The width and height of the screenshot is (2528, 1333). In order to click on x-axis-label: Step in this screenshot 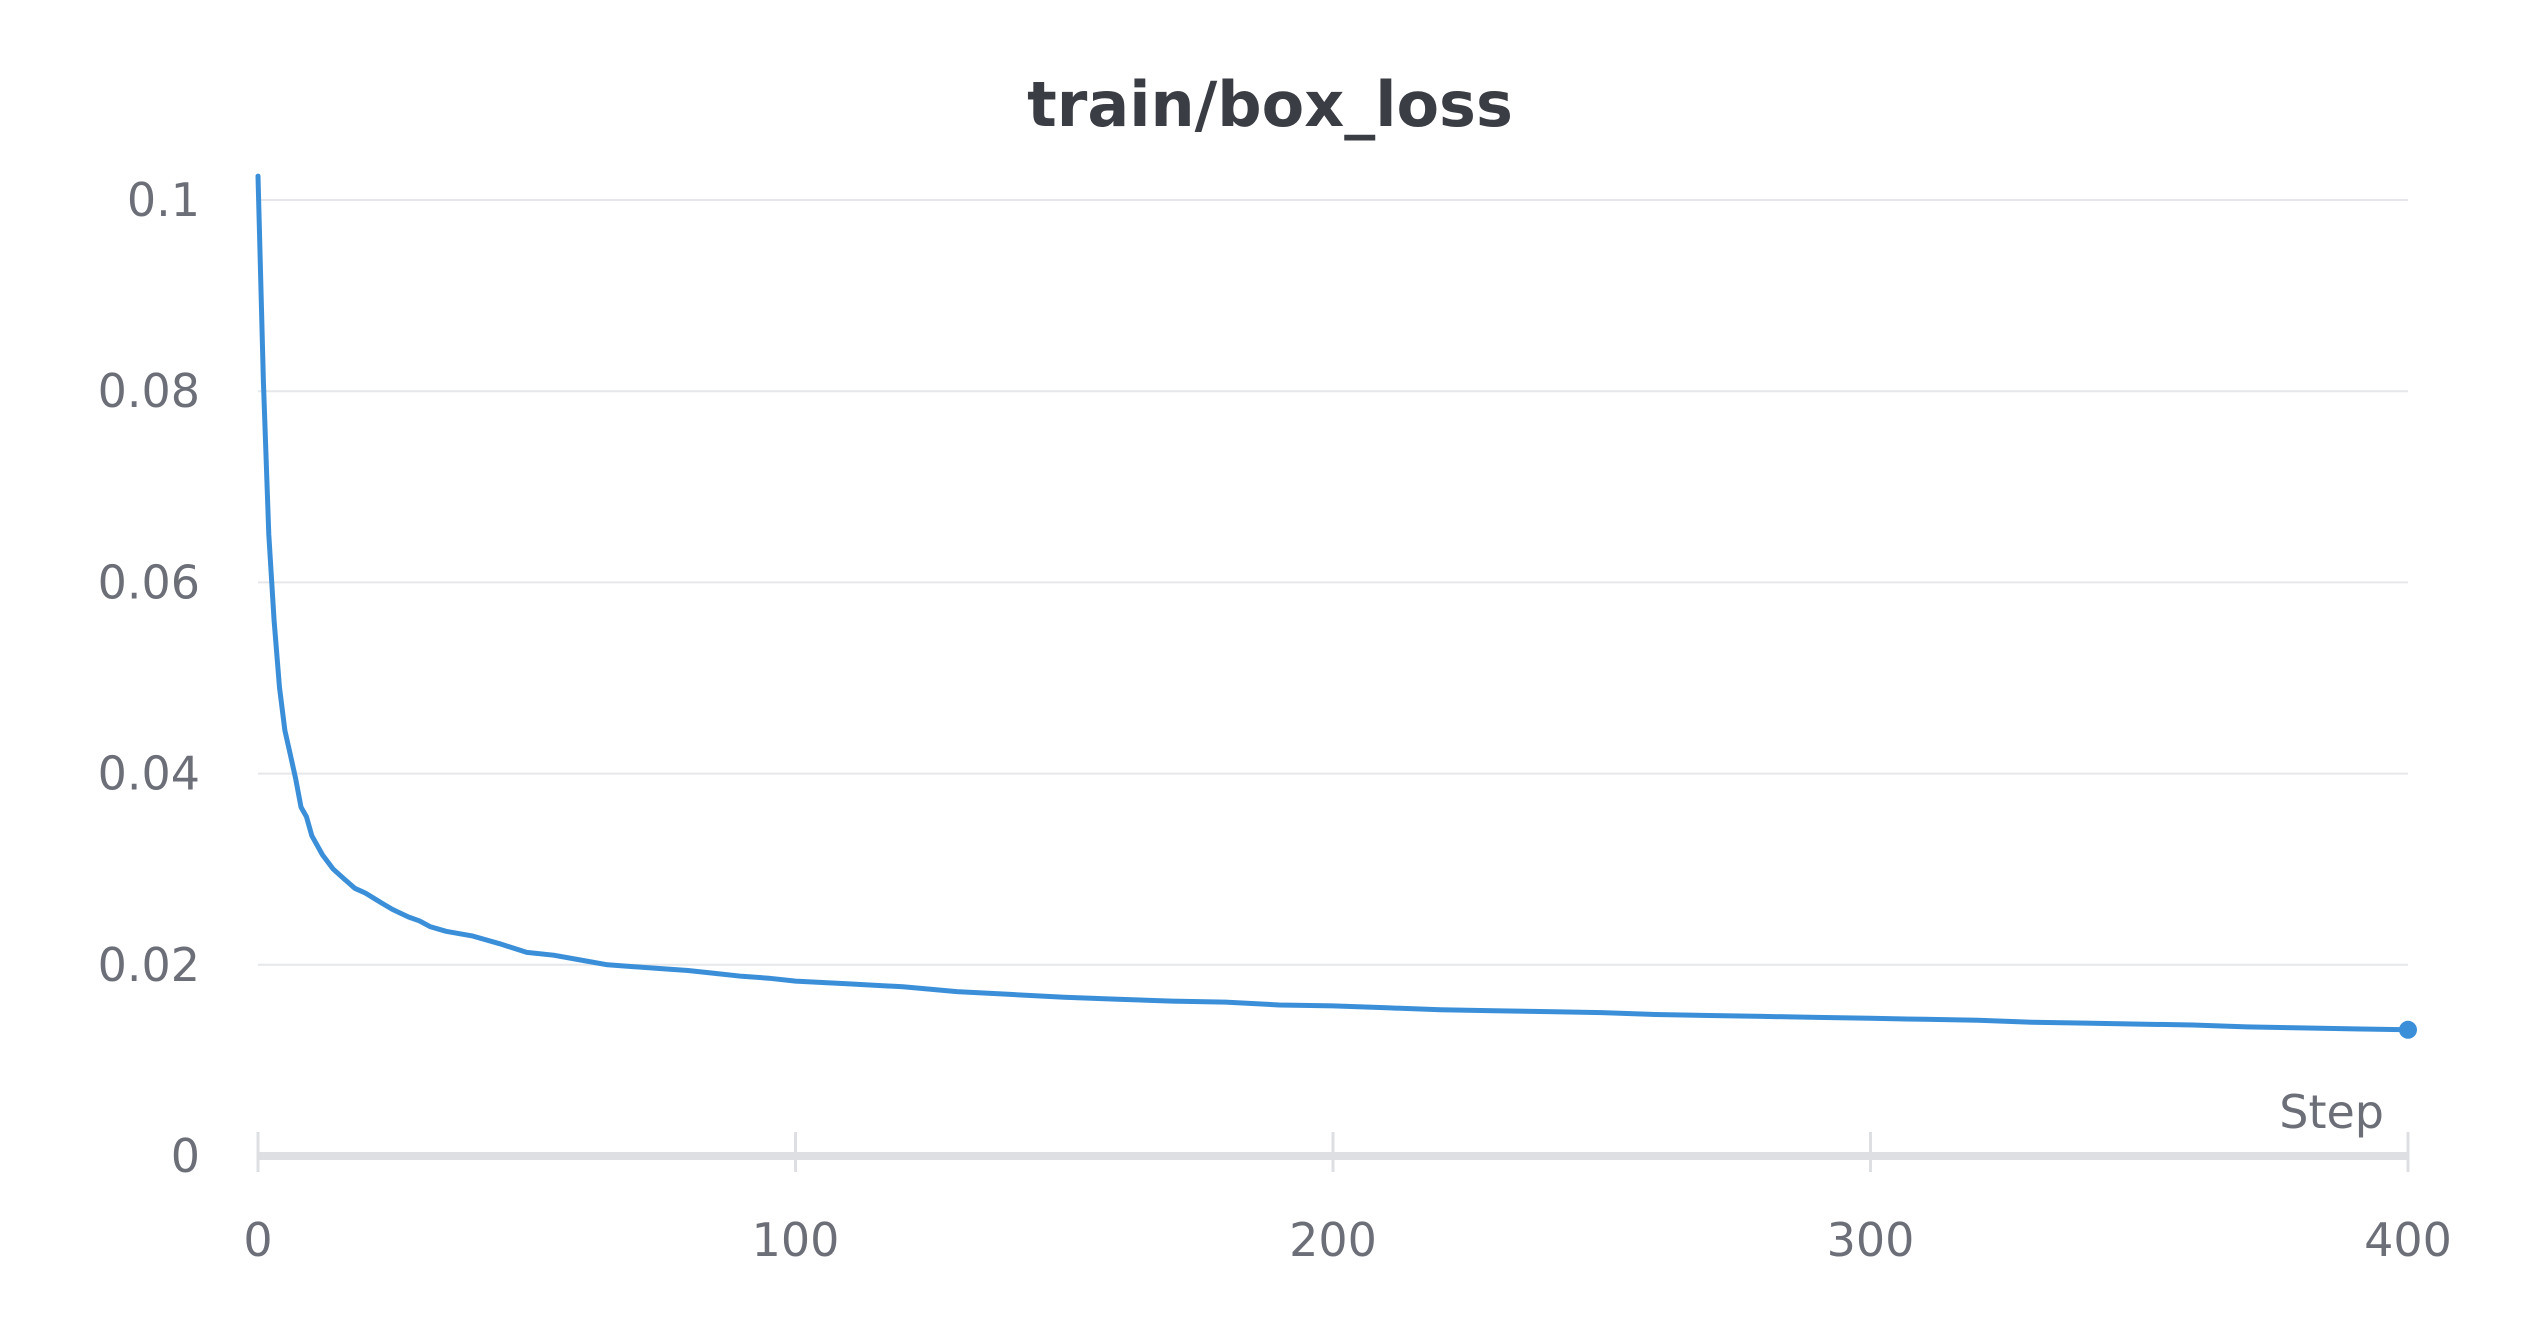, I will do `click(2331, 1112)`.